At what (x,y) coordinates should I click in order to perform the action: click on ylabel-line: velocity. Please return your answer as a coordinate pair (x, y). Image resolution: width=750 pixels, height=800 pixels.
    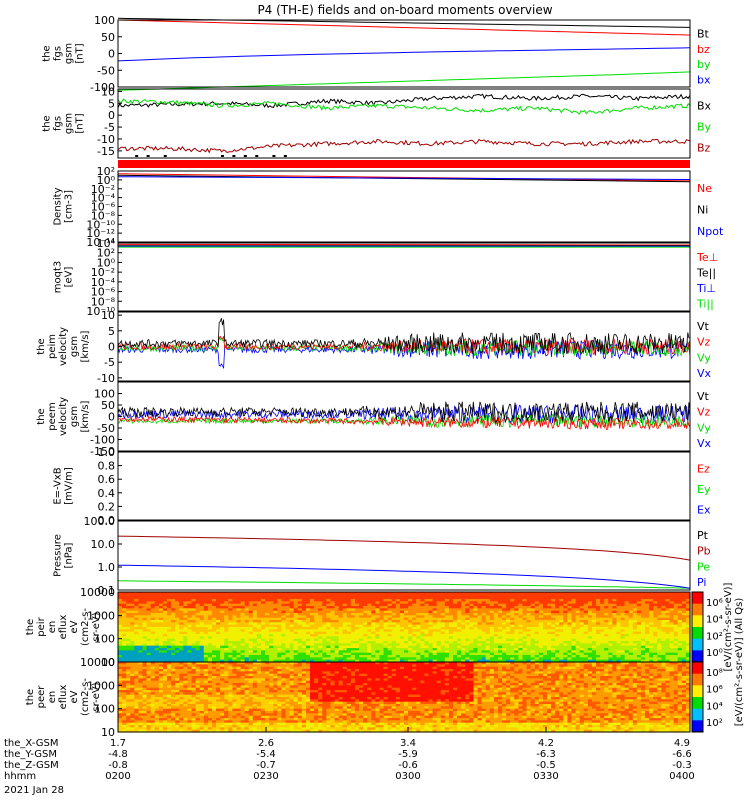
    Looking at the image, I should click on (63, 416).